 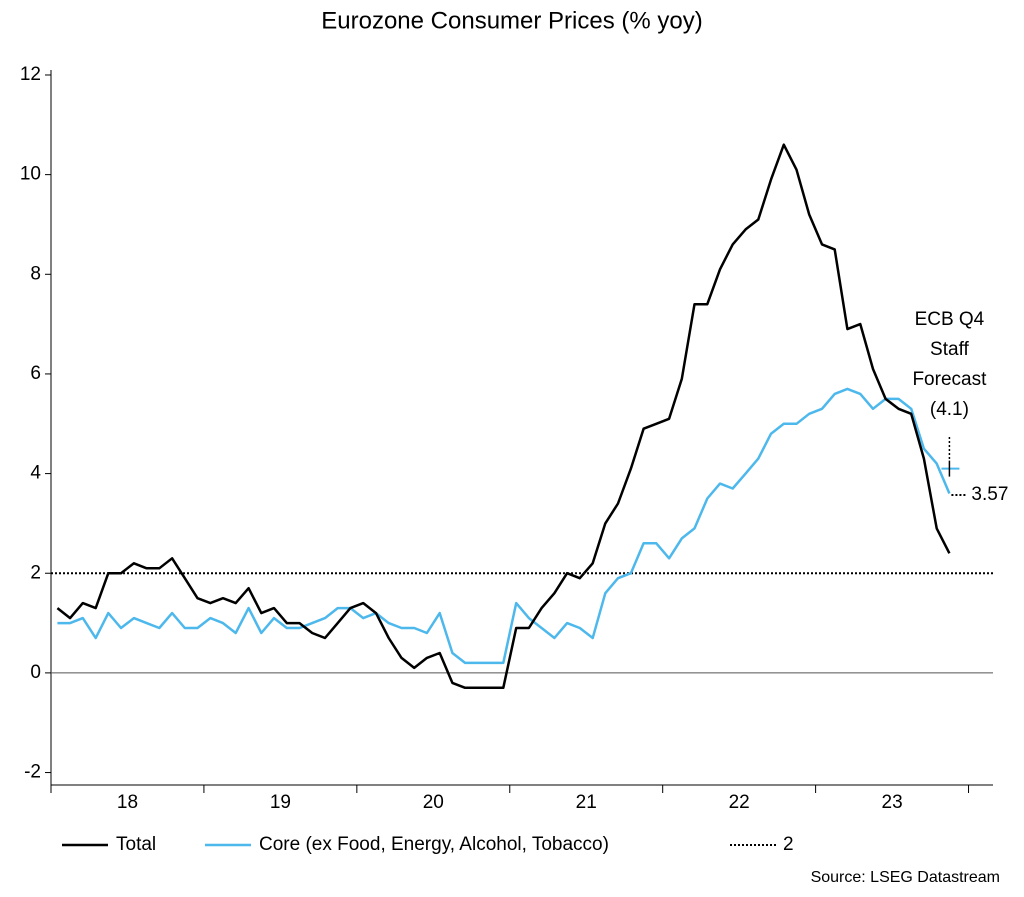 What do you see at coordinates (989, 494) in the screenshot?
I see `end-label: 3.57` at bounding box center [989, 494].